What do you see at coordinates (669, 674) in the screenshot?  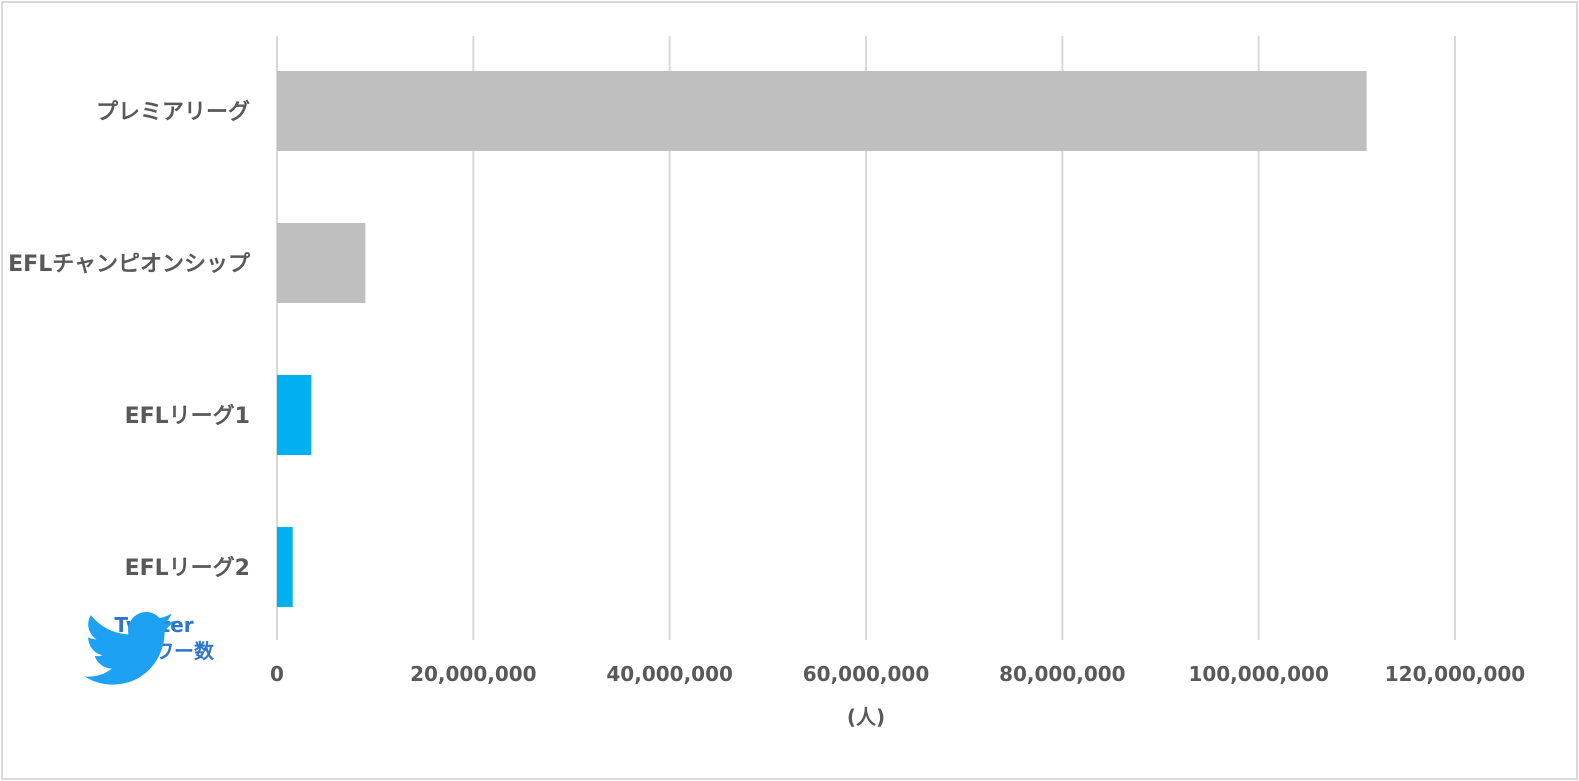 I see `x-tick-label: 40,000,000` at bounding box center [669, 674].